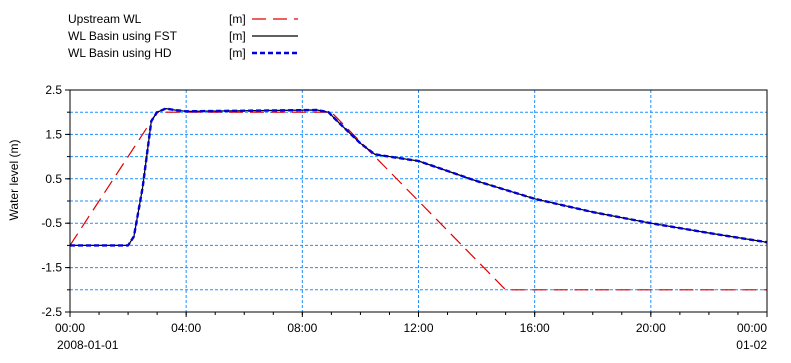 This screenshot has height=363, width=791. What do you see at coordinates (51, 312) in the screenshot?
I see `y-tick-label: -2.5` at bounding box center [51, 312].